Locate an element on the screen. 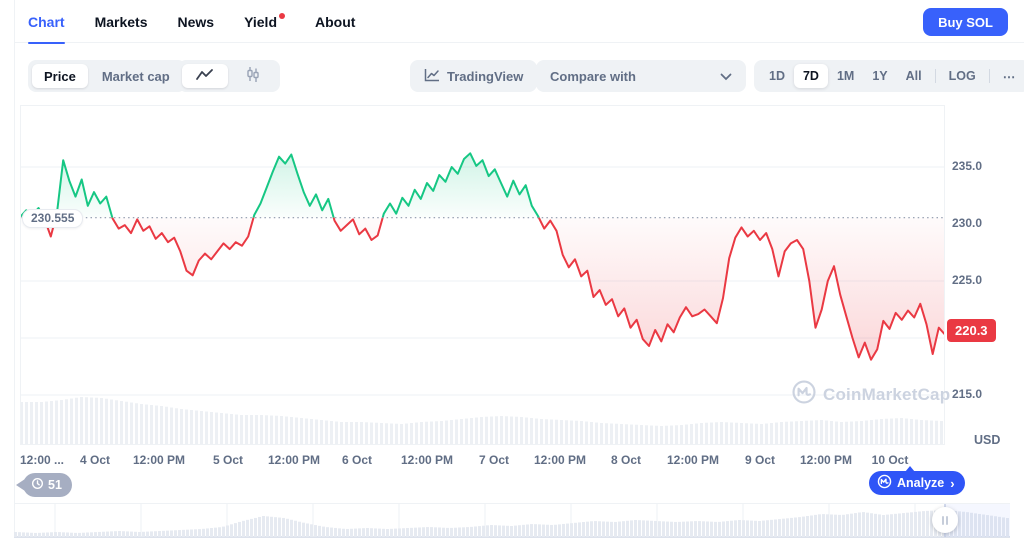  tradingview-chart-icon is located at coordinates (432, 76).